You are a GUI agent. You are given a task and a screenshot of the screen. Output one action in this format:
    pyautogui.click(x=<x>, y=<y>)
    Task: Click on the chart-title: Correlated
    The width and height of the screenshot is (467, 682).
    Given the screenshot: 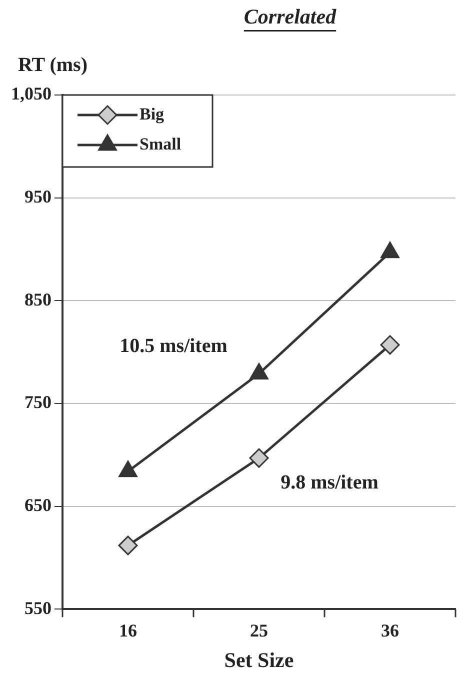 What is the action you would take?
    pyautogui.click(x=290, y=16)
    